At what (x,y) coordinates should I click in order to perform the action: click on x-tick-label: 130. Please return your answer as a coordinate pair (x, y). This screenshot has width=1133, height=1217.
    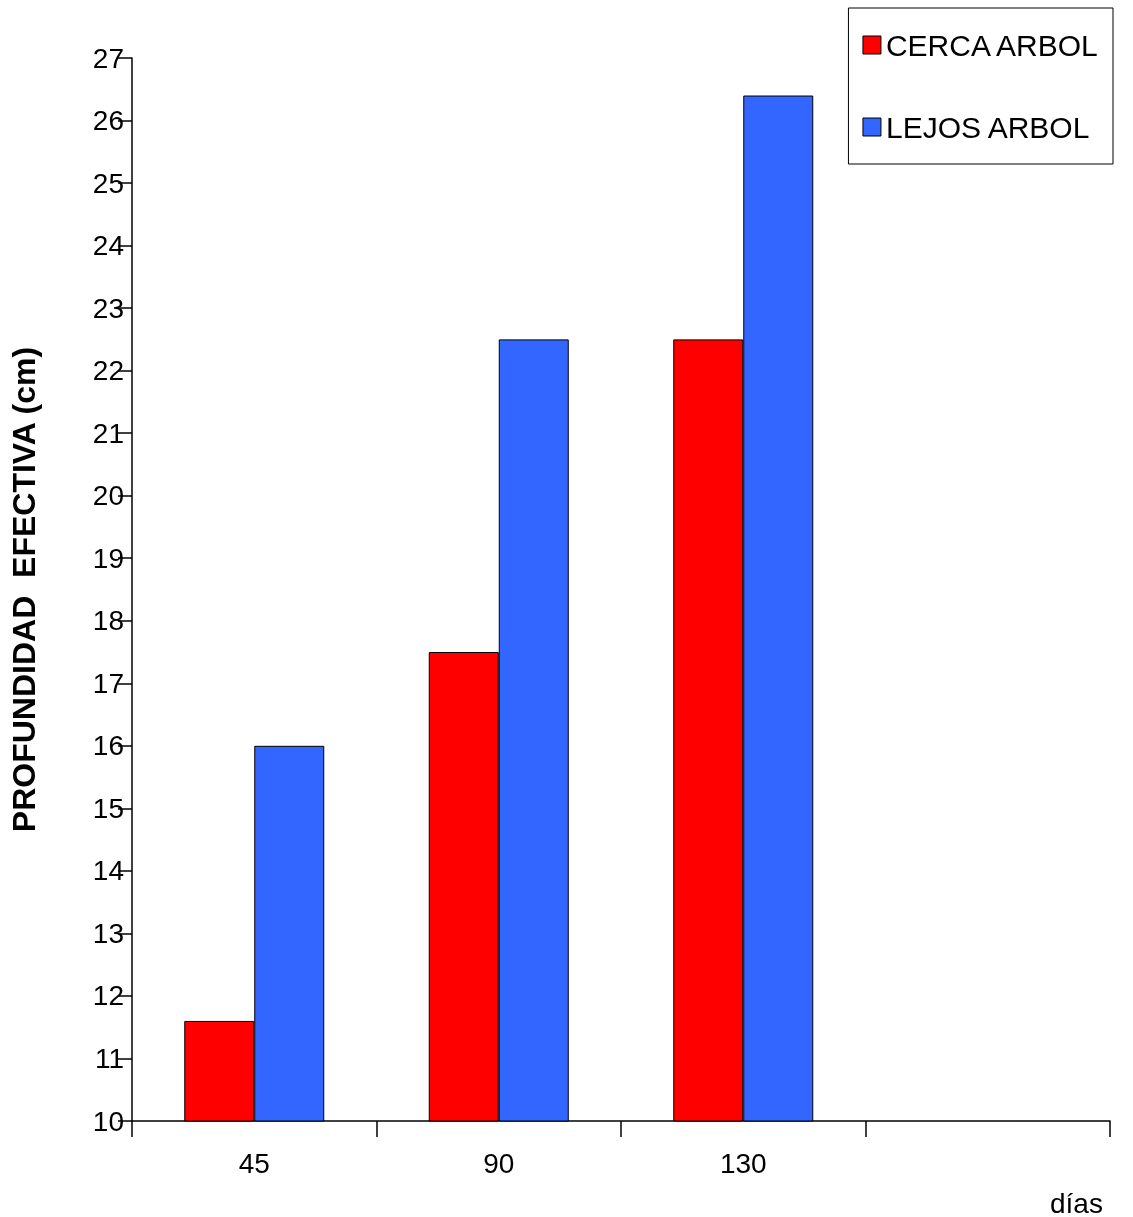
    Looking at the image, I should click on (743, 1163).